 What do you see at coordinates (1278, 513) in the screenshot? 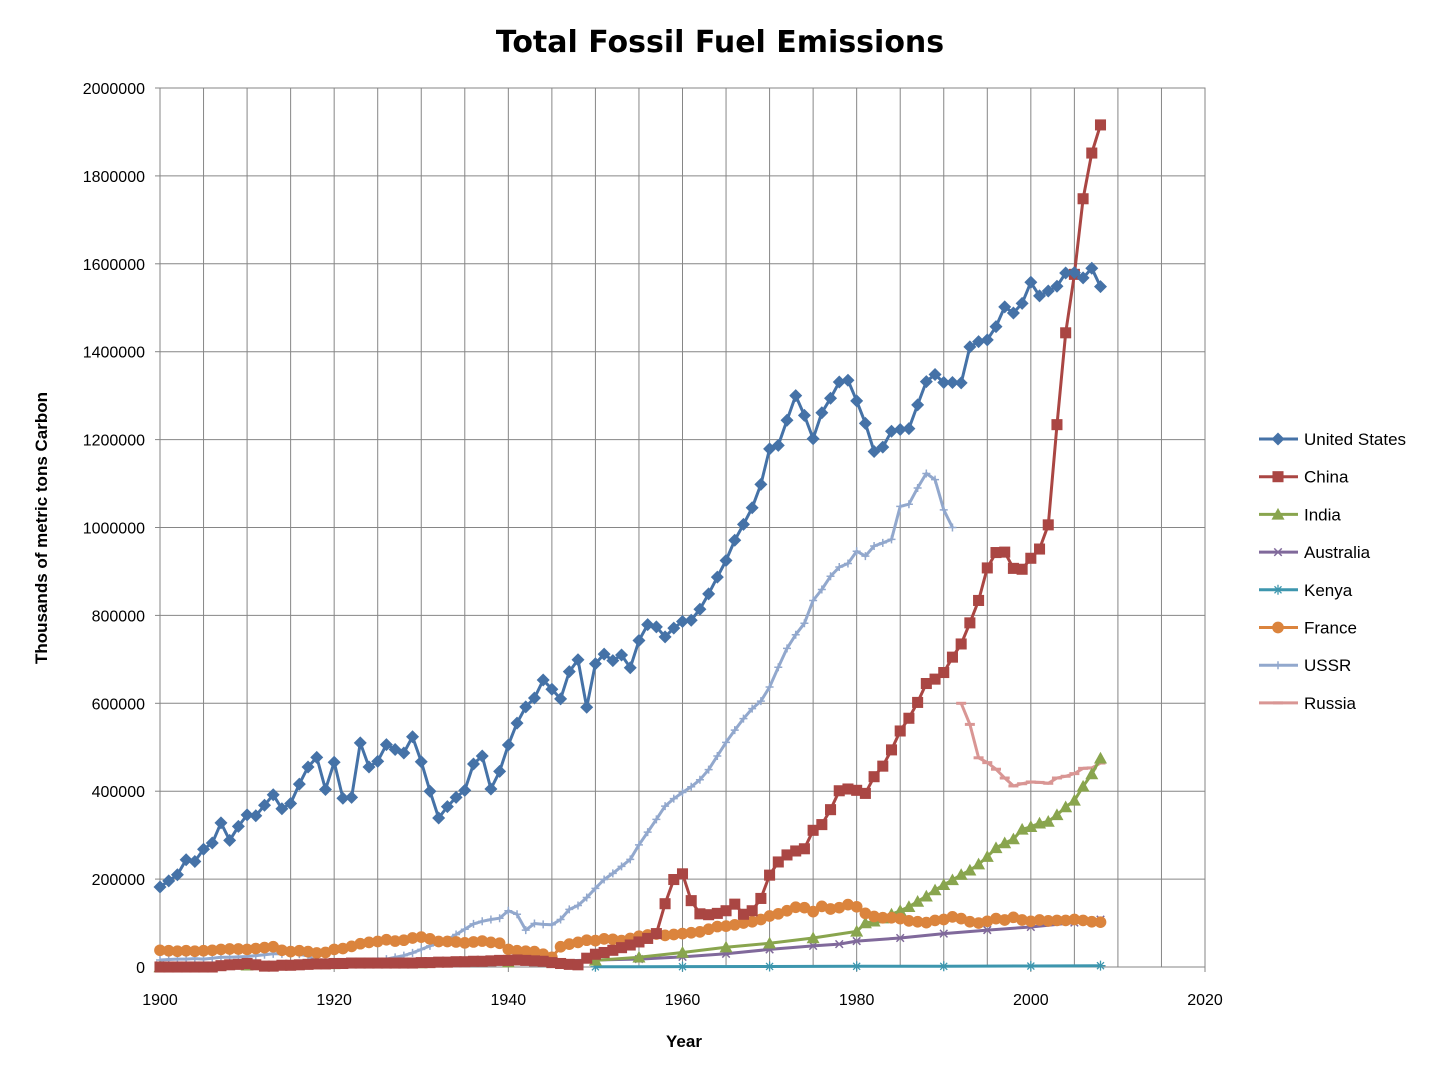
I see `legend-marker-india` at bounding box center [1278, 513].